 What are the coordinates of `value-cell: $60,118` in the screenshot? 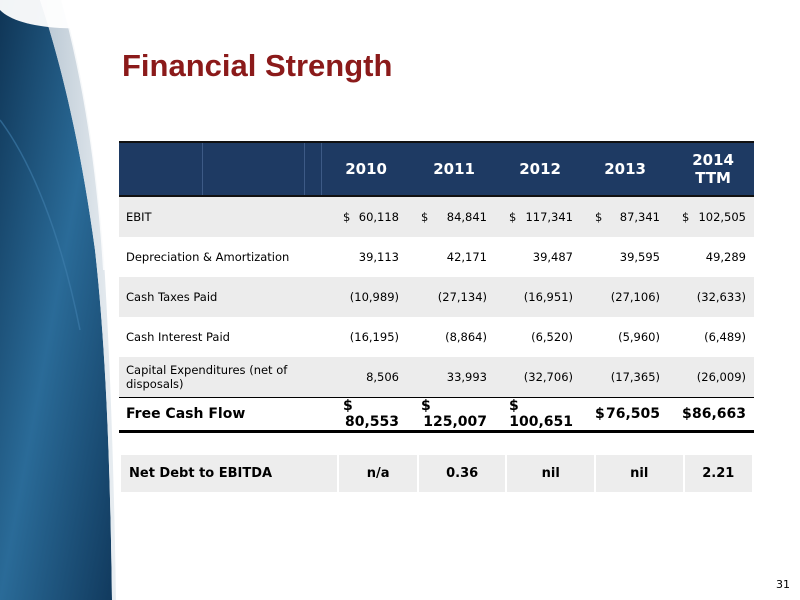 It's located at (364, 216).